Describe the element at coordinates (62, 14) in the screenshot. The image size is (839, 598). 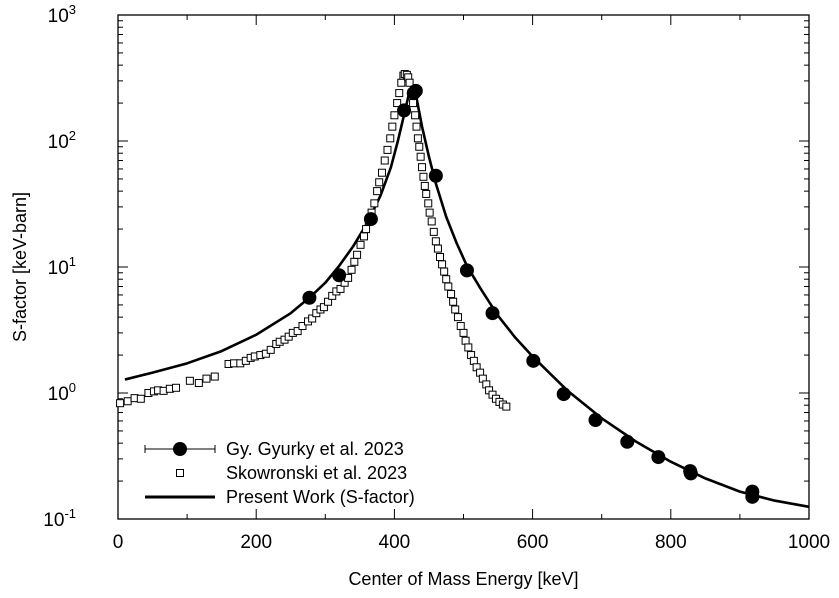
I see `y-tick-label: 10³` at that location.